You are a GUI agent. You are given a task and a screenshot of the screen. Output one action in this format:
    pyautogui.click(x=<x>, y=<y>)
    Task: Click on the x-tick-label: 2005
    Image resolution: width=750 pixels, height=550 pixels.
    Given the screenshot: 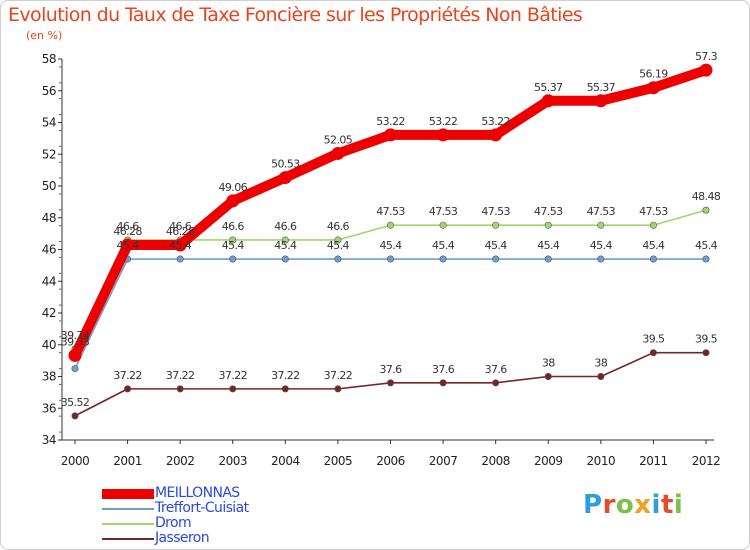 What is the action you would take?
    pyautogui.click(x=338, y=461)
    